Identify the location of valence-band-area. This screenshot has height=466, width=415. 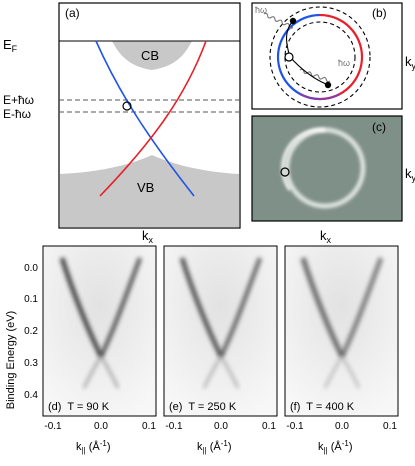
(149, 191).